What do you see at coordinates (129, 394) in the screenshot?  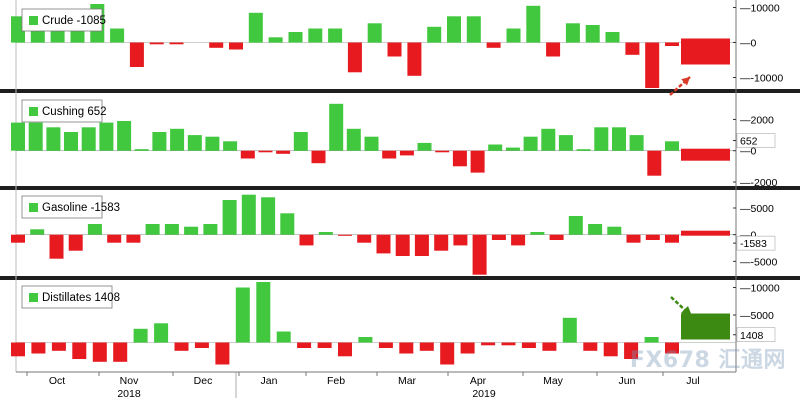 I see `x-year-label: 2018` at bounding box center [129, 394].